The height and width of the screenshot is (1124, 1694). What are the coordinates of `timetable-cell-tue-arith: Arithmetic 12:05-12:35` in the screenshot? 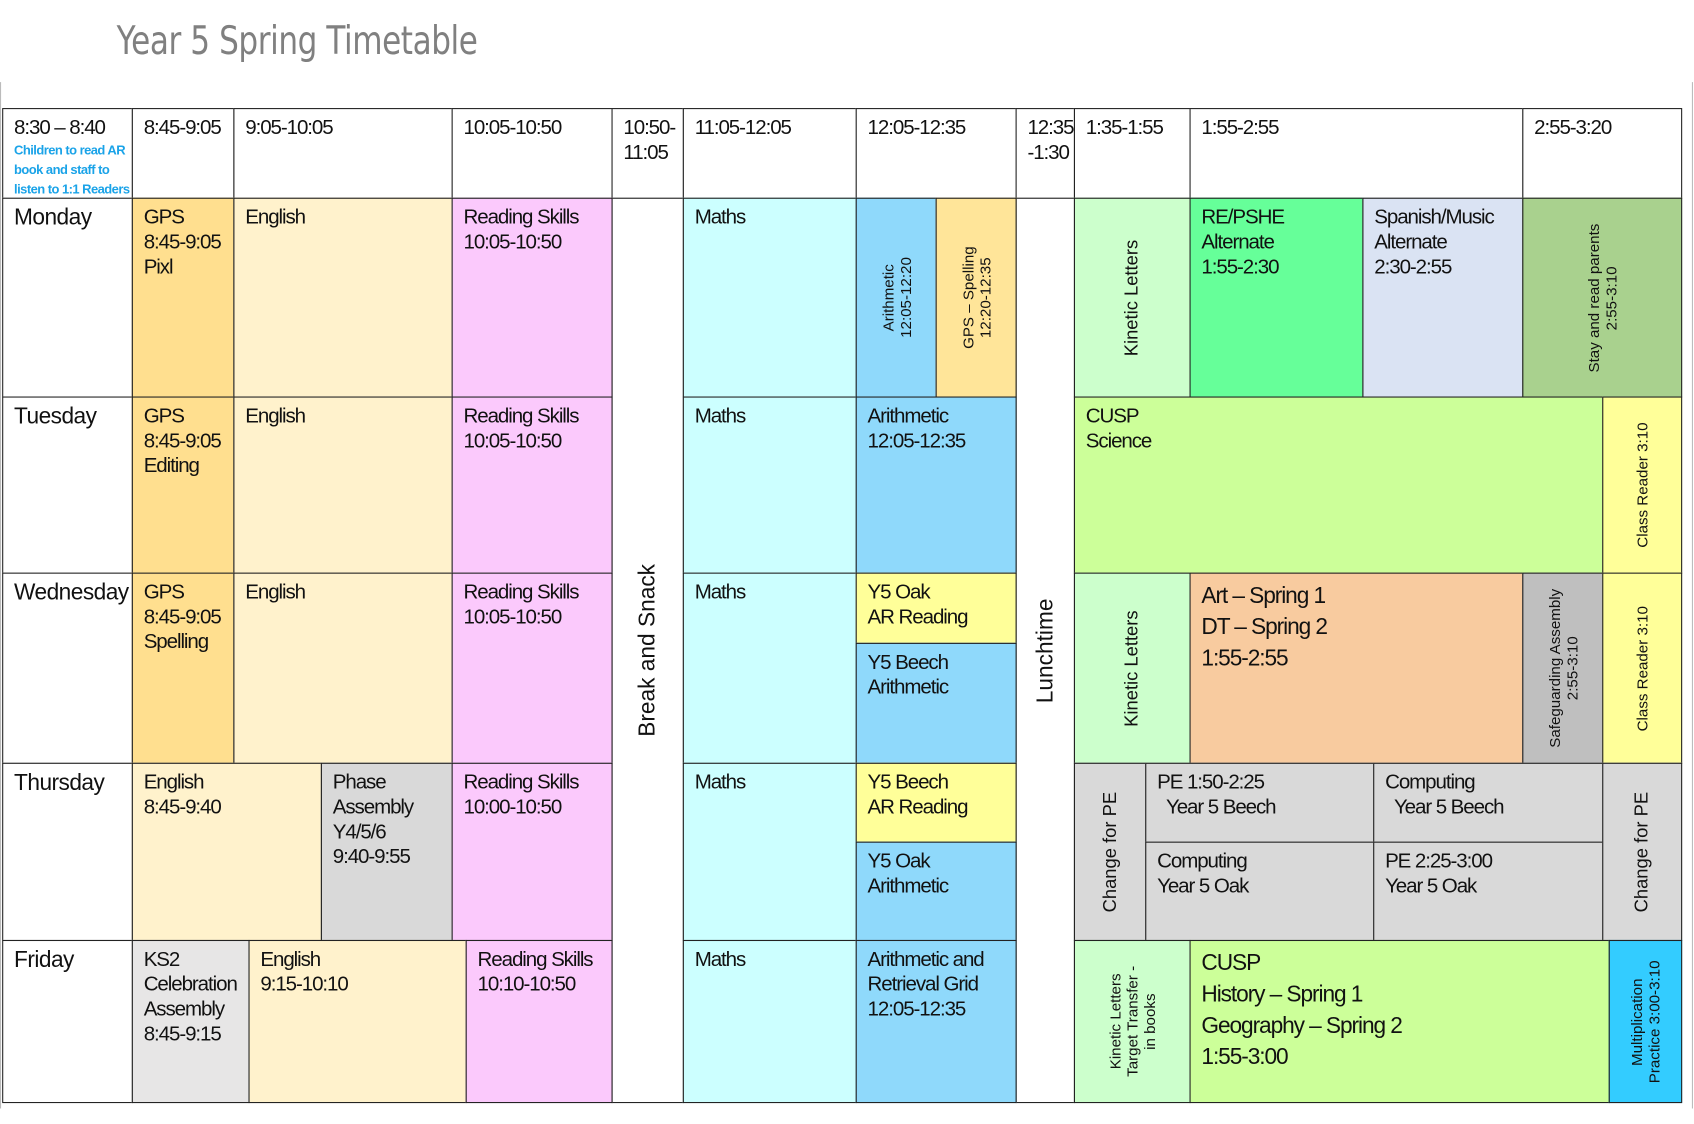 It's located at (936, 485).